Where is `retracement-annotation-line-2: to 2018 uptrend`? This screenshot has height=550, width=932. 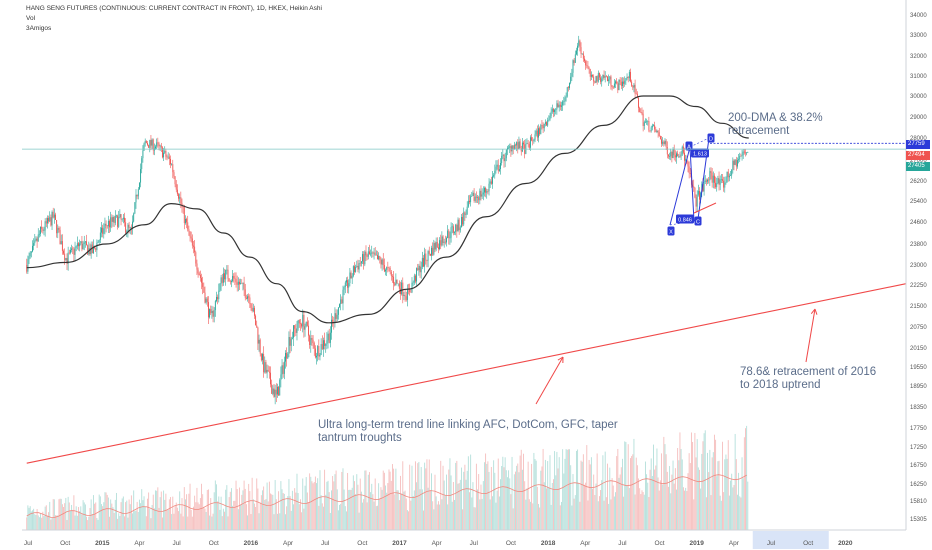
retracement-annotation-line-2: to 2018 uptrend is located at coordinates (780, 385).